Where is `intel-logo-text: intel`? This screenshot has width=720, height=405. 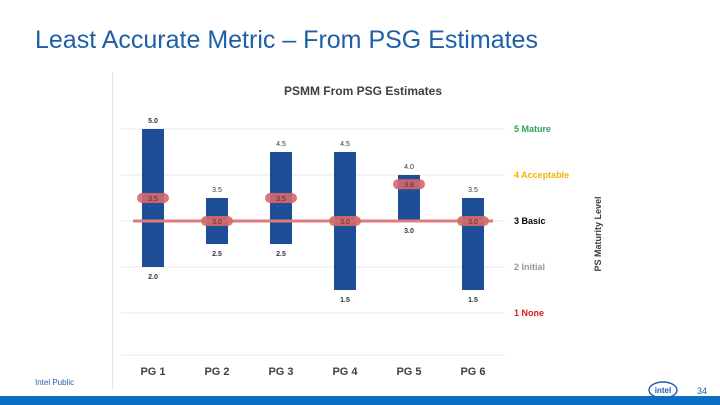 intel-logo-text: intel is located at coordinates (663, 390).